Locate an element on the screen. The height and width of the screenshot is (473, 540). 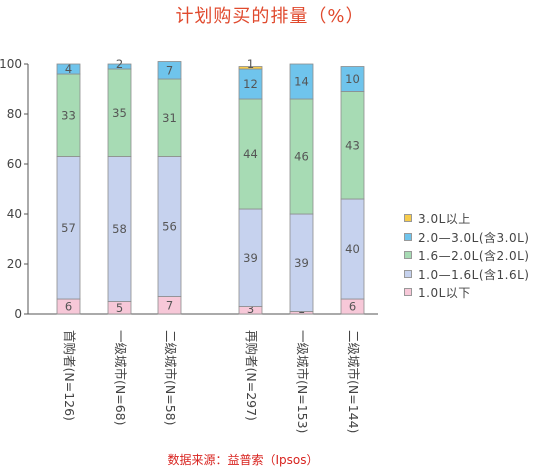
data-label: 56 is located at coordinates (169, 227).